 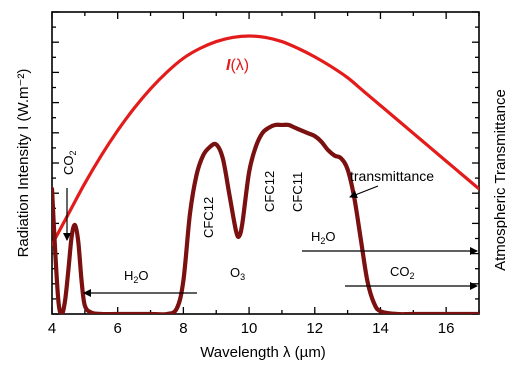 What do you see at coordinates (52, 328) in the screenshot?
I see `x-tick-label: 4` at bounding box center [52, 328].